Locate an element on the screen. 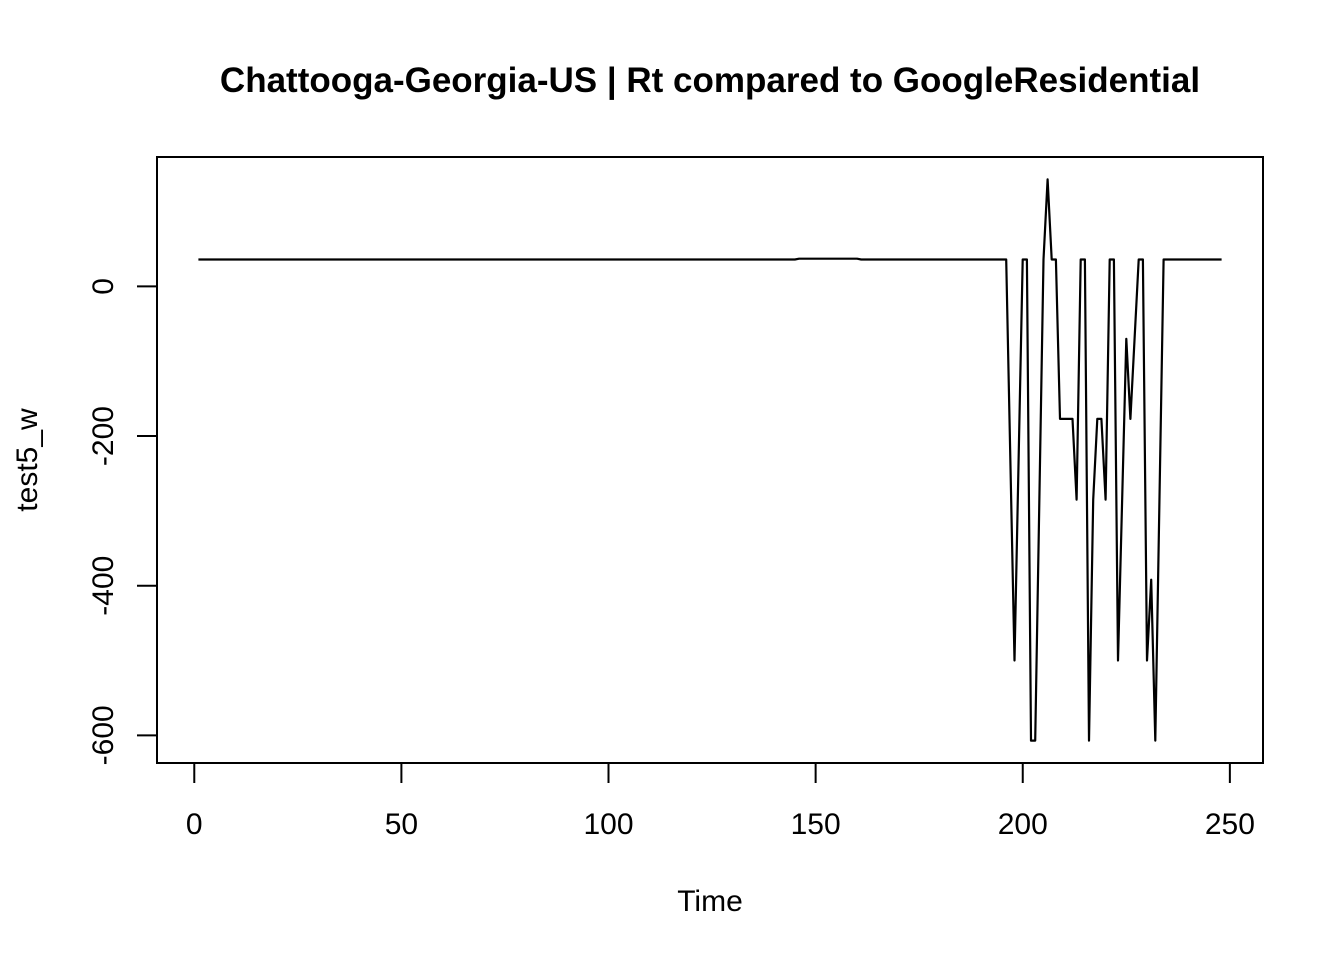 The image size is (1344, 960). x-tick-label: 250 is located at coordinates (1230, 824).